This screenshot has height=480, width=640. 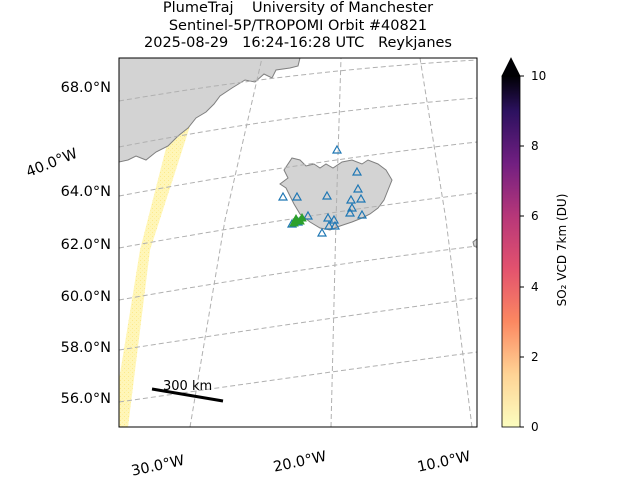 I want to click on colorbar-extend-max-triangle, so click(x=511, y=67).